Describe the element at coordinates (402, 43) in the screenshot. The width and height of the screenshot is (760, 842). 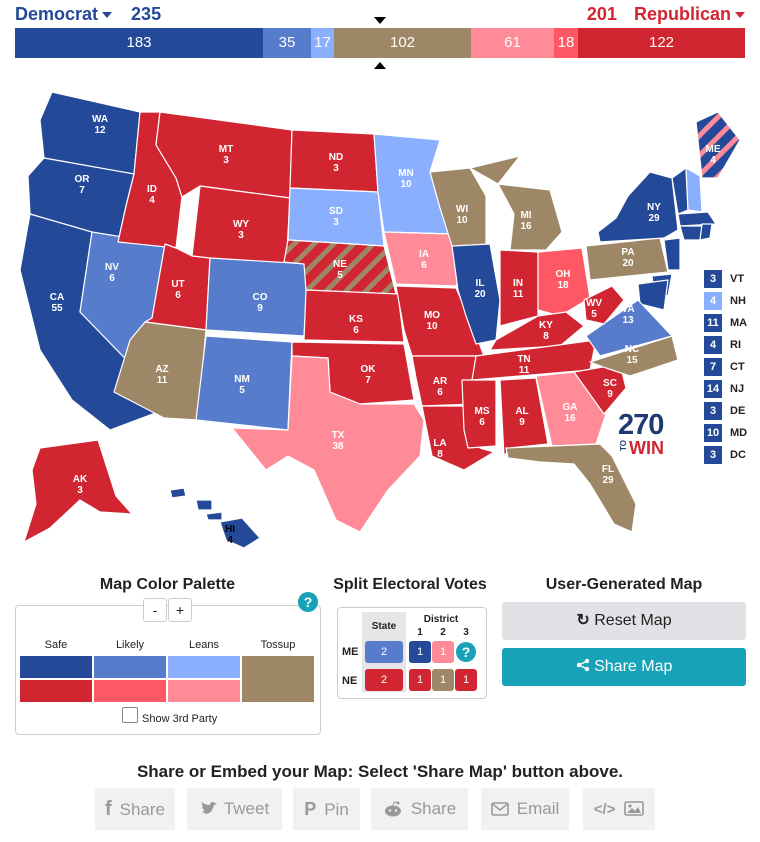
I see `tally-tossup: 102` at that location.